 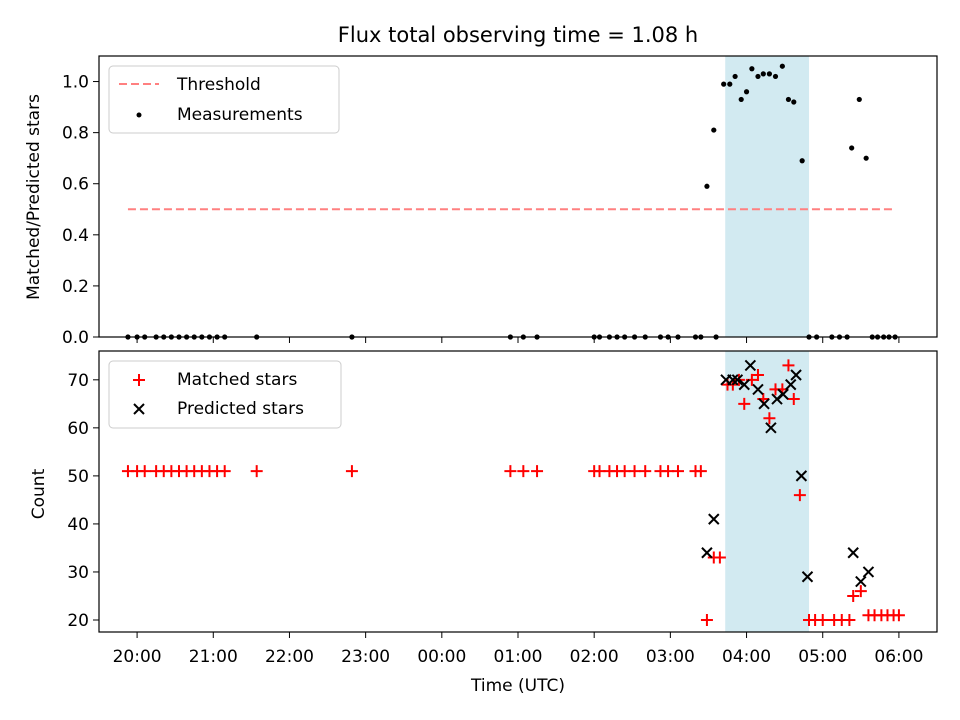 I want to click on y-tick-label: 60, so click(x=78, y=429).